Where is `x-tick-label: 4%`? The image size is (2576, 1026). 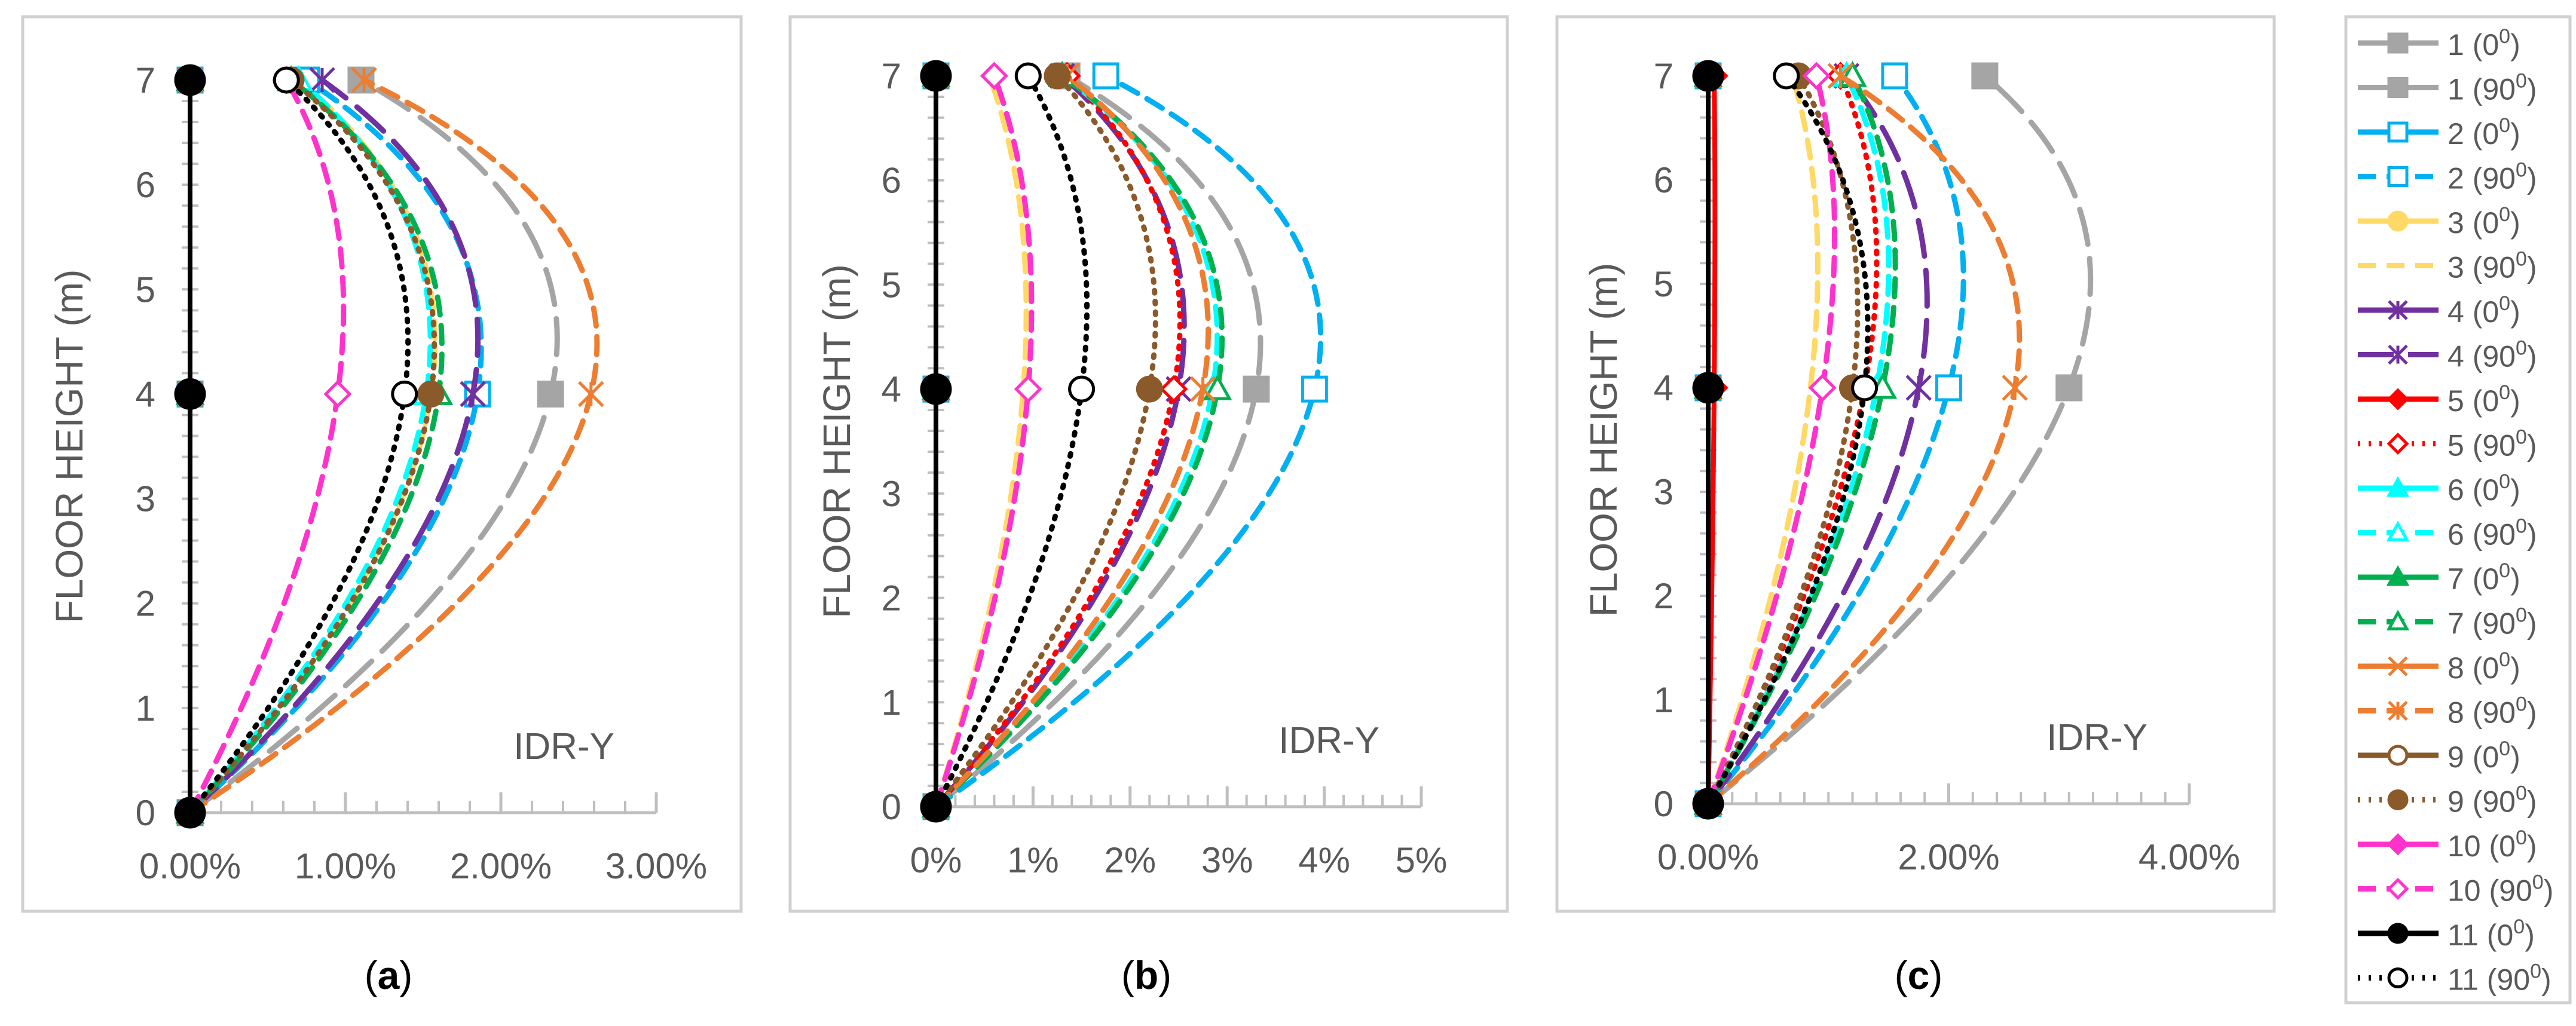 x-tick-label: 4% is located at coordinates (1324, 860).